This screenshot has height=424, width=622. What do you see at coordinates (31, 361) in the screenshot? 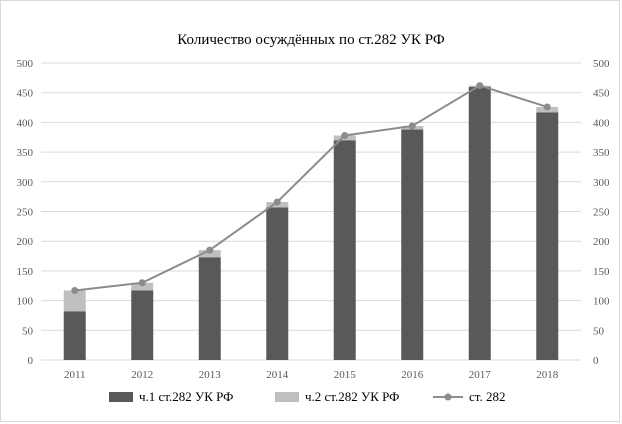
I see `y-tick-label-left: 0` at bounding box center [31, 361].